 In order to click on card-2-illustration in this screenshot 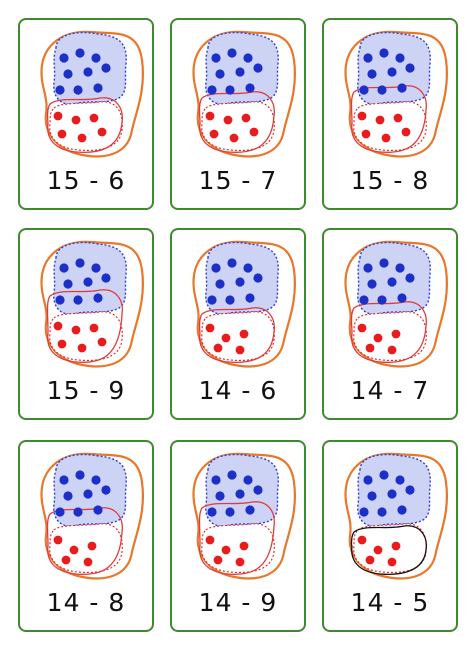, I will do `click(244, 94)`.